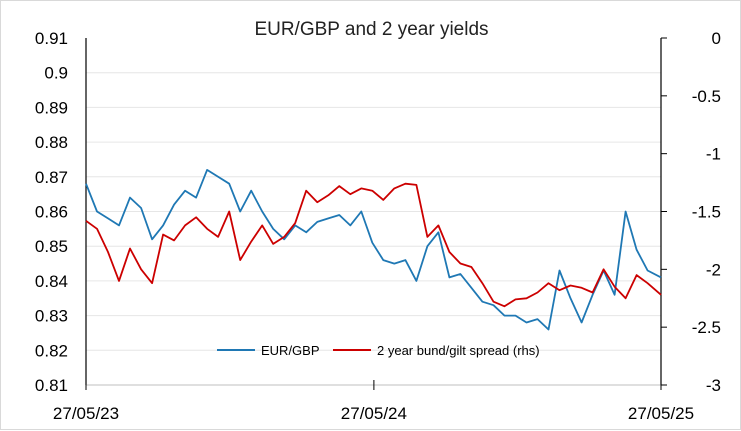 This screenshot has width=741, height=431. What do you see at coordinates (713, 269) in the screenshot?
I see `y-right-tick-label: -2` at bounding box center [713, 269].